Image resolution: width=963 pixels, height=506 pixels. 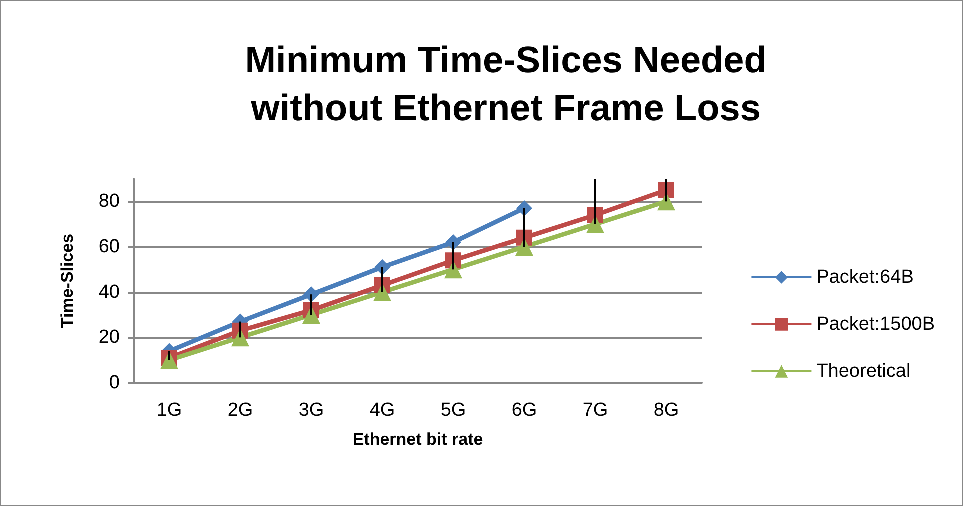 I want to click on x-tick-label: 2G, so click(x=241, y=410).